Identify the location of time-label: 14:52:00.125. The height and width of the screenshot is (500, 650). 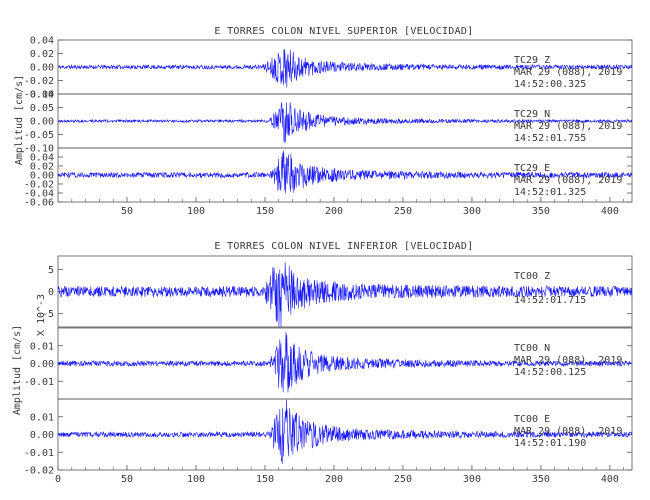
(550, 372).